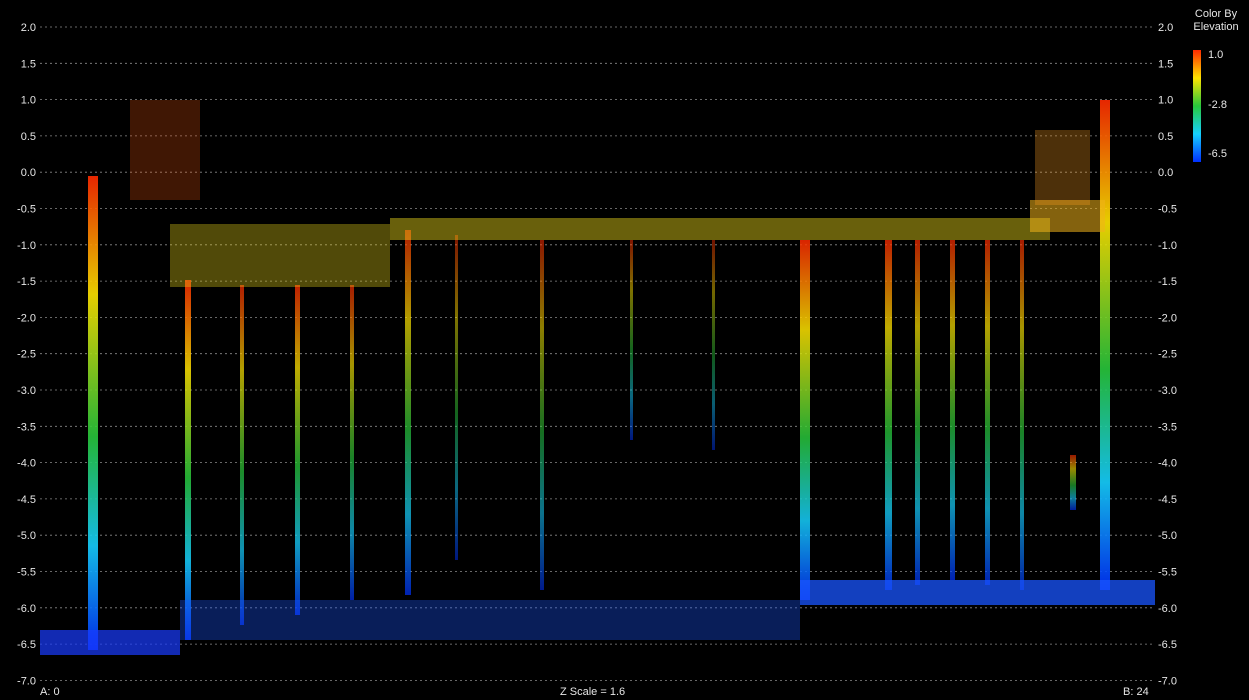 This screenshot has width=1249, height=700. Describe the element at coordinates (28, 137) in the screenshot. I see `left-tick-label: 0.5` at that location.